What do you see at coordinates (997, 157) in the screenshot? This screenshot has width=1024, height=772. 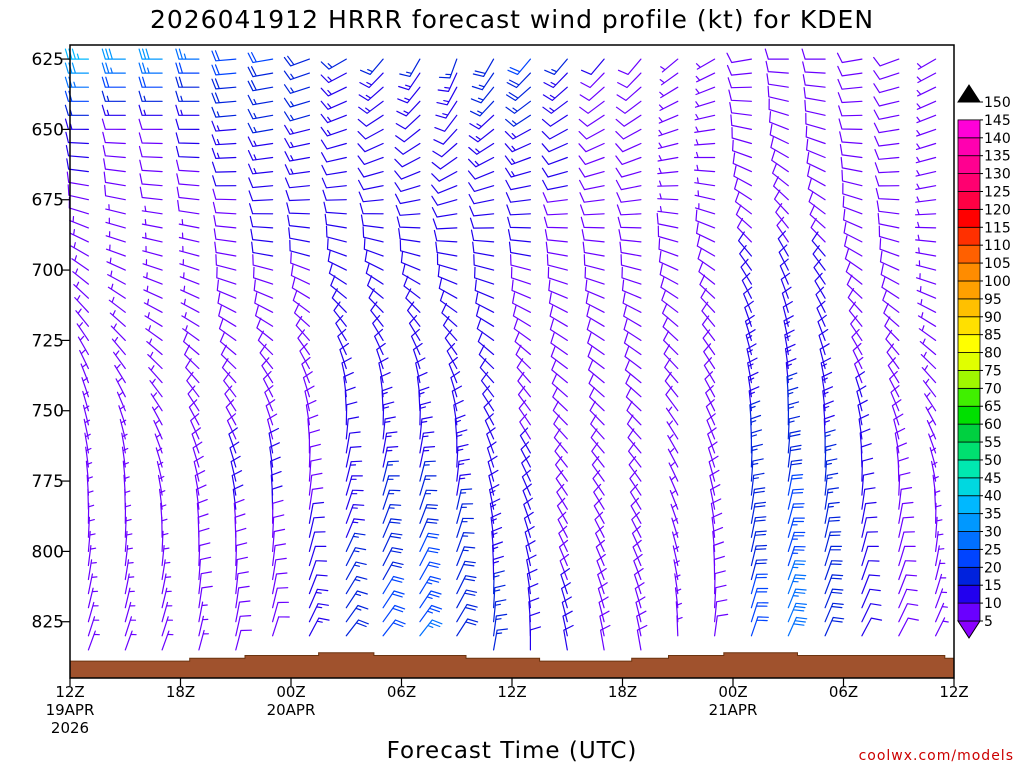 I see `colorbar-tick-label: 135` at bounding box center [997, 157].